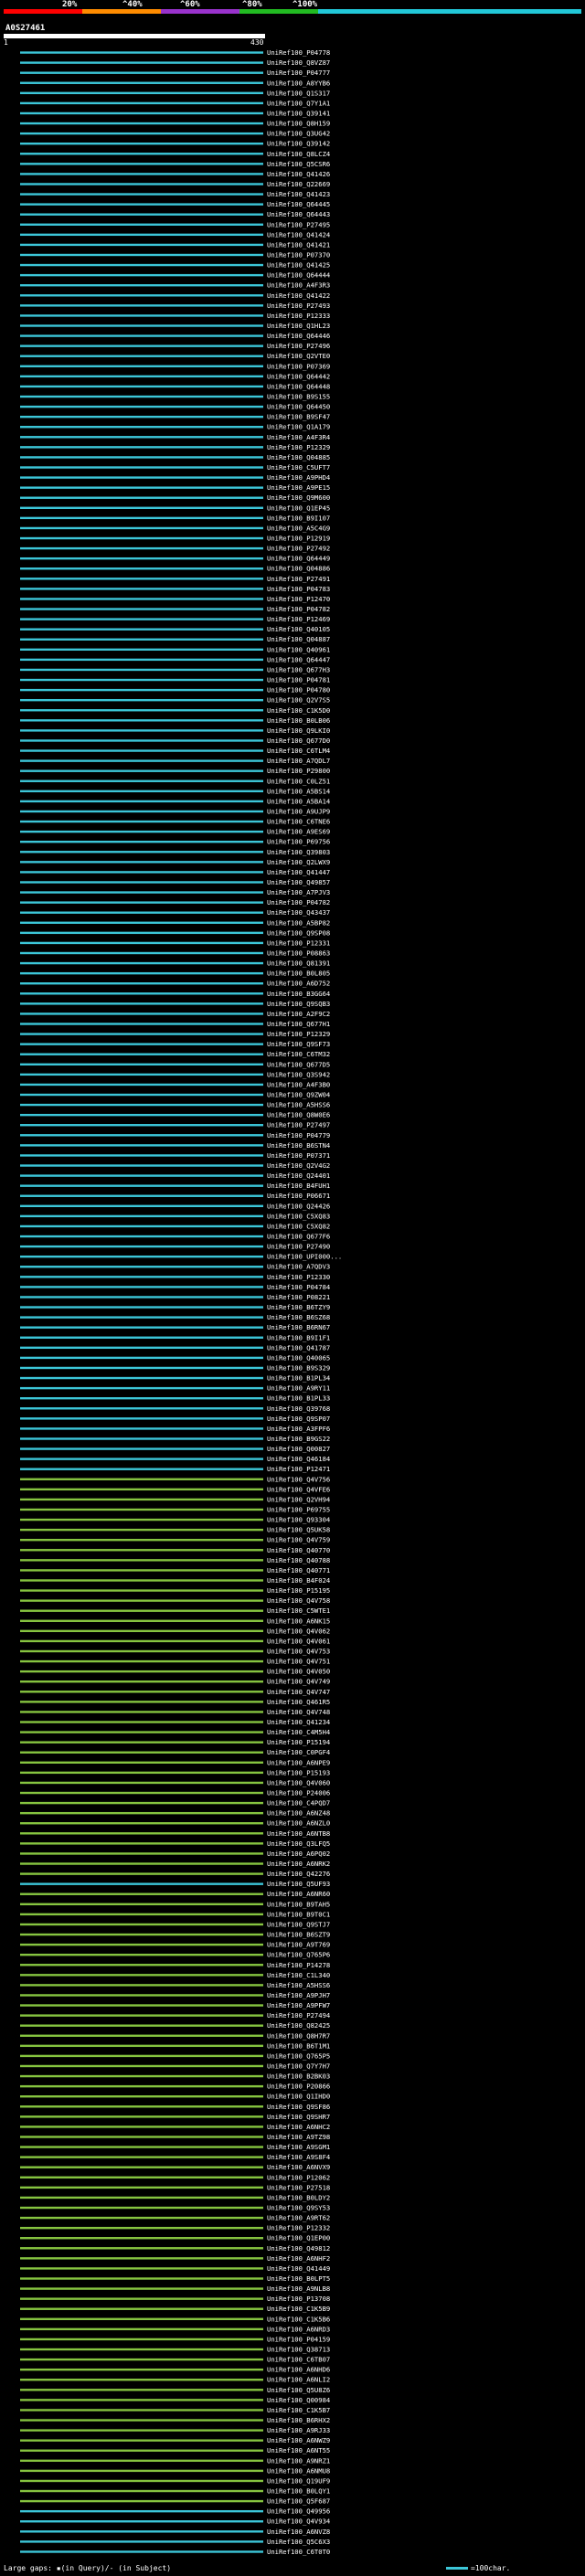 This screenshot has width=585, height=2576. What do you see at coordinates (299, 1509) in the screenshot?
I see `hit-label: UniRef100_P69755` at bounding box center [299, 1509].